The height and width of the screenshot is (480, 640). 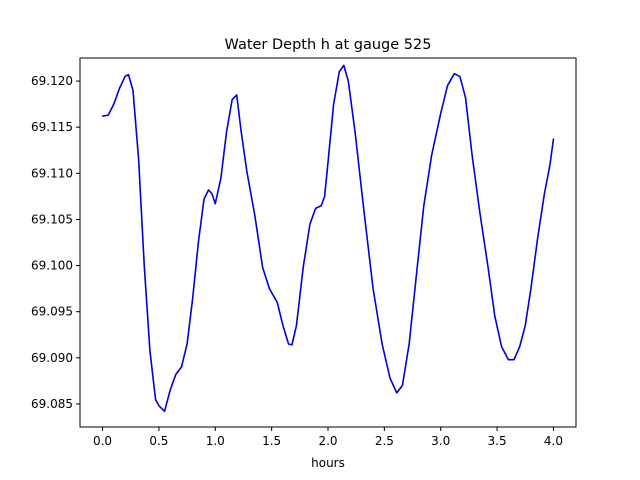 What do you see at coordinates (328, 463) in the screenshot?
I see `x-axis-label: hours` at bounding box center [328, 463].